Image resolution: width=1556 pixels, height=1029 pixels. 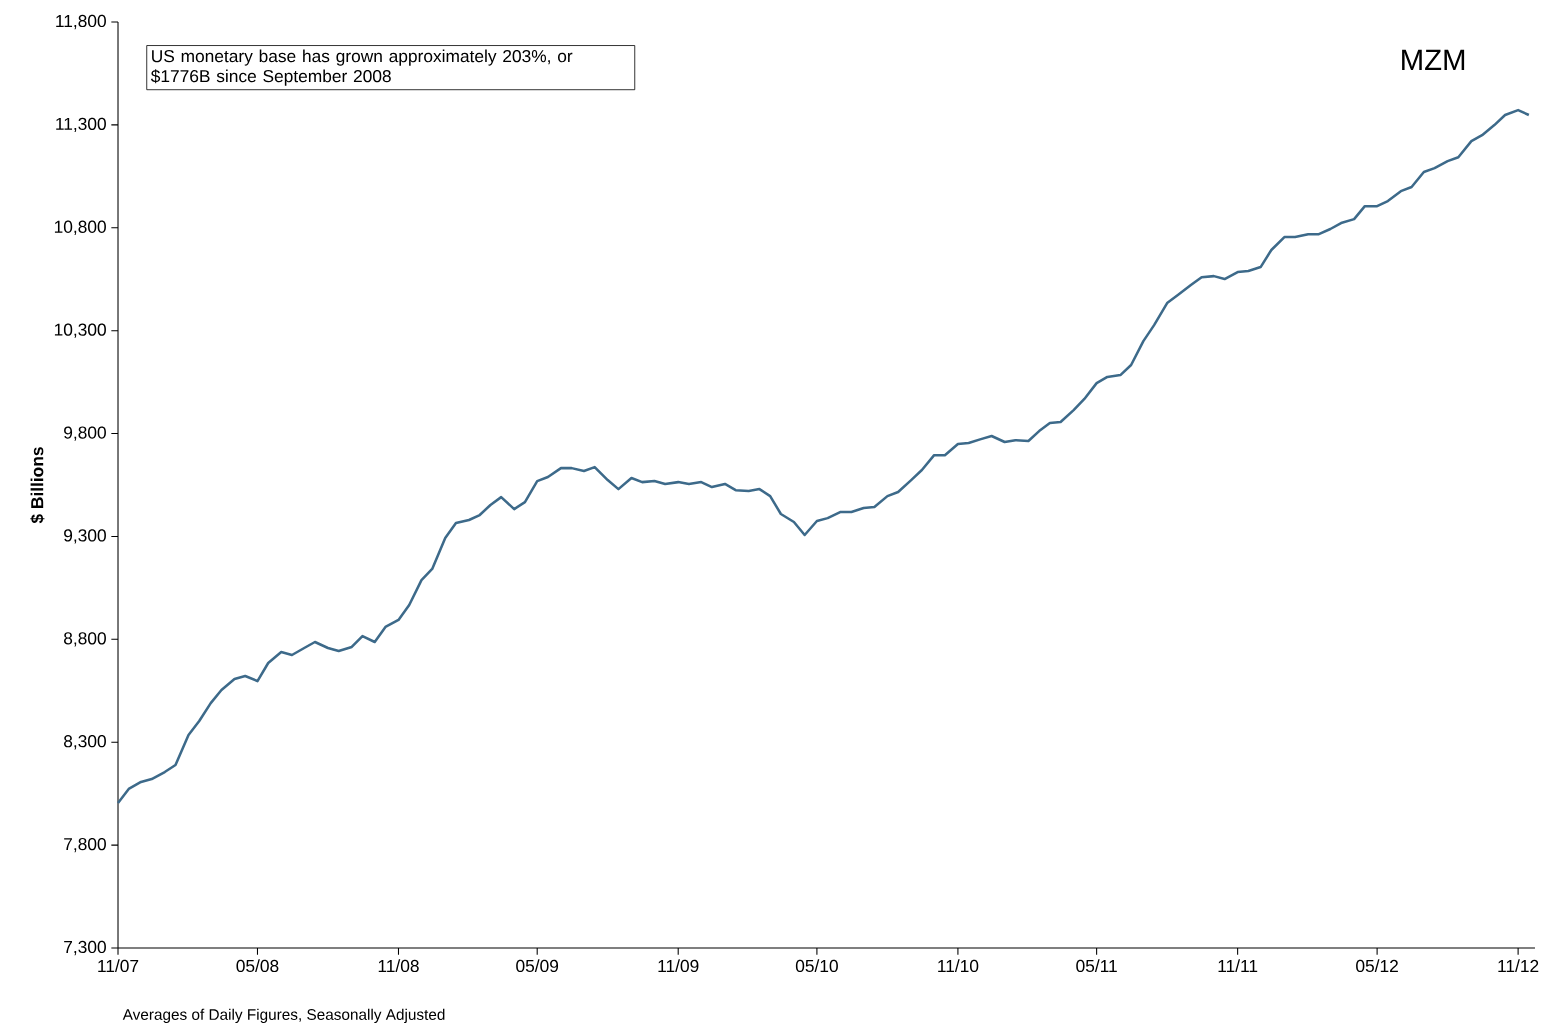 What do you see at coordinates (398, 966) in the screenshot?
I see `x-tick-label: 11/08` at bounding box center [398, 966].